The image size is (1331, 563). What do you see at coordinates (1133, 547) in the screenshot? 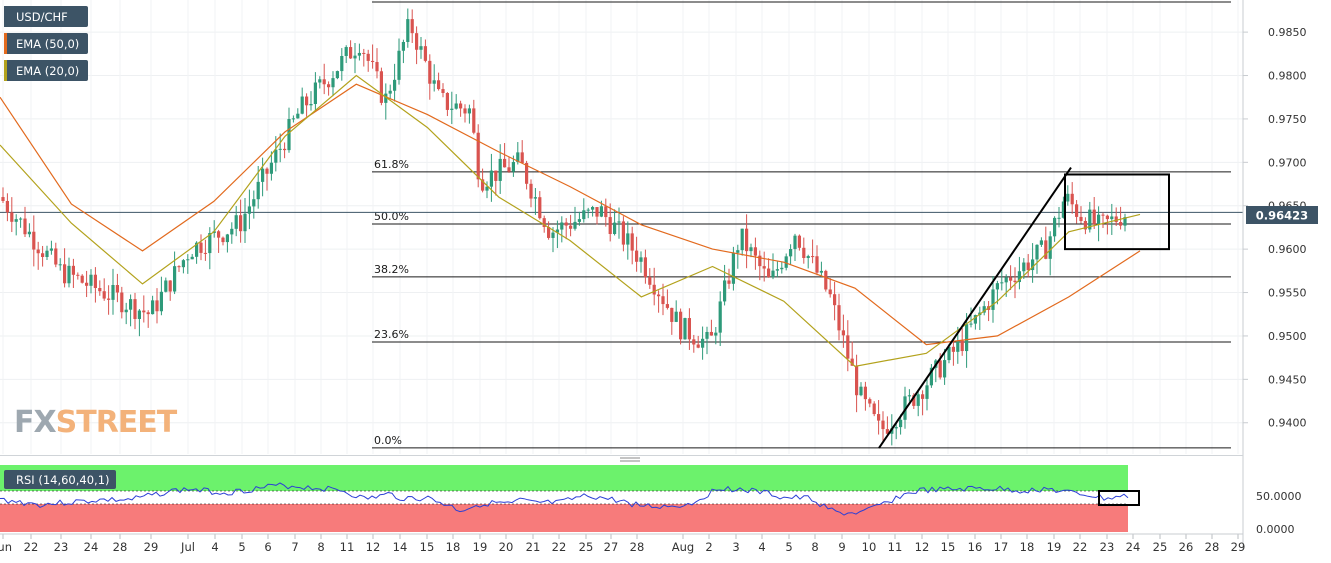
I see `date-tick-label: 24` at bounding box center [1133, 547].